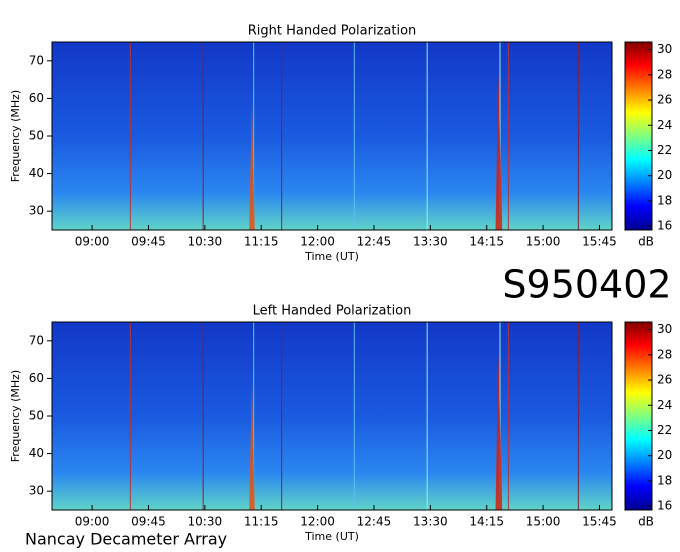 Image resolution: width=680 pixels, height=552 pixels. Describe the element at coordinates (126, 539) in the screenshot. I see `instrument-label: Nancay Decameter Array` at that location.